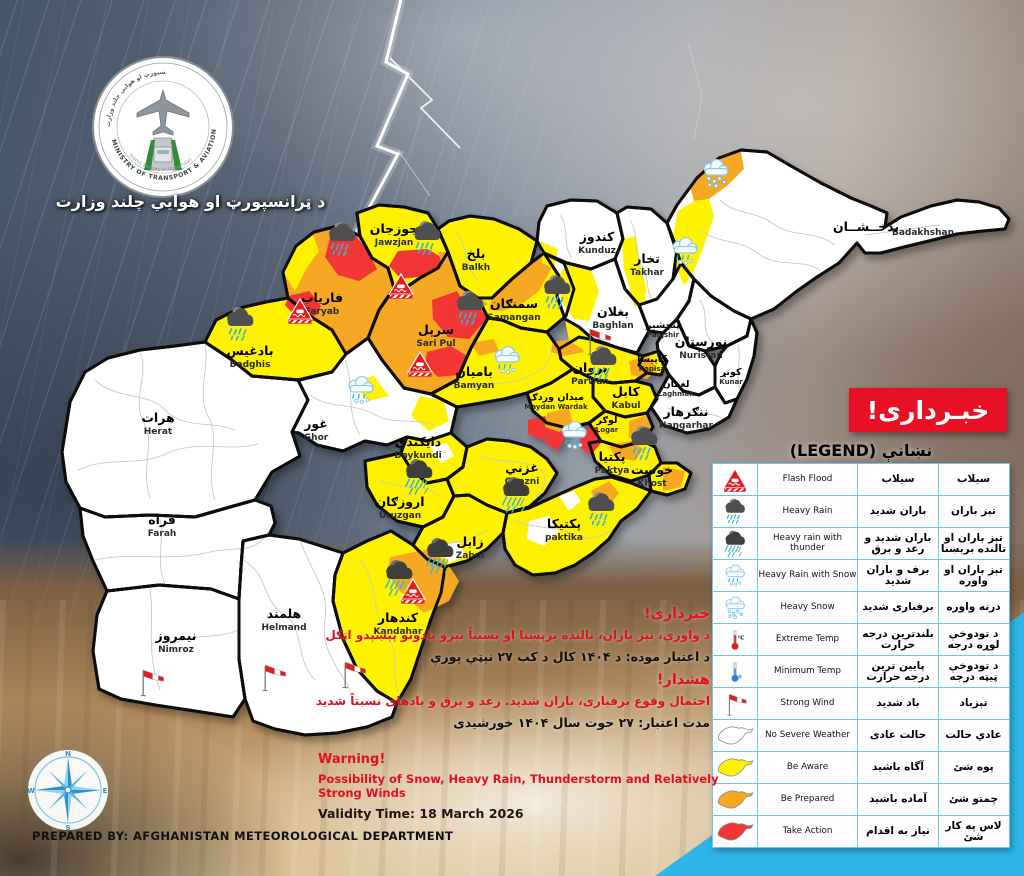  Describe the element at coordinates (735, 703) in the screenshot. I see `windsock-icon` at that location.